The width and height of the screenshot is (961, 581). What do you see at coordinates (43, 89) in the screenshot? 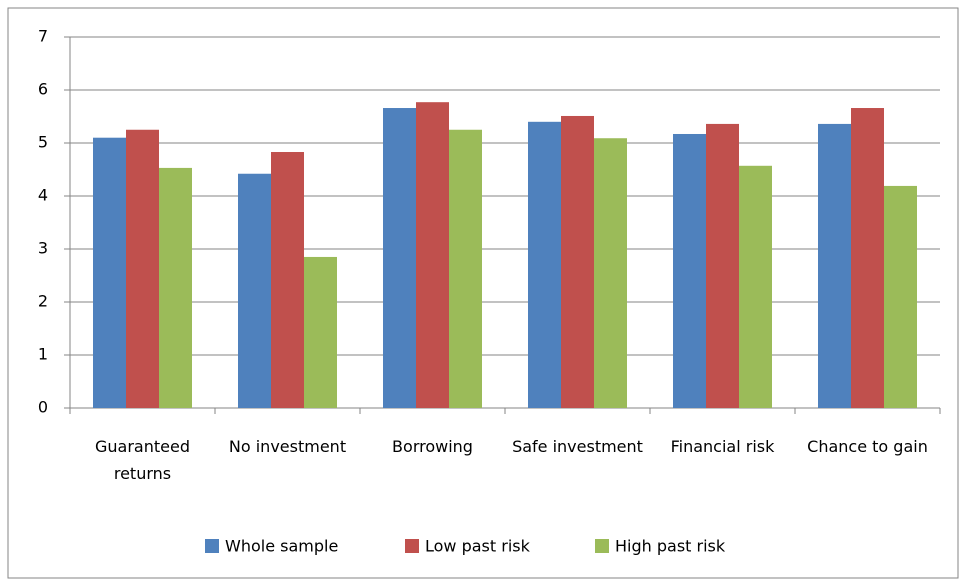
I see `y-tick-label: 6` at bounding box center [43, 89].